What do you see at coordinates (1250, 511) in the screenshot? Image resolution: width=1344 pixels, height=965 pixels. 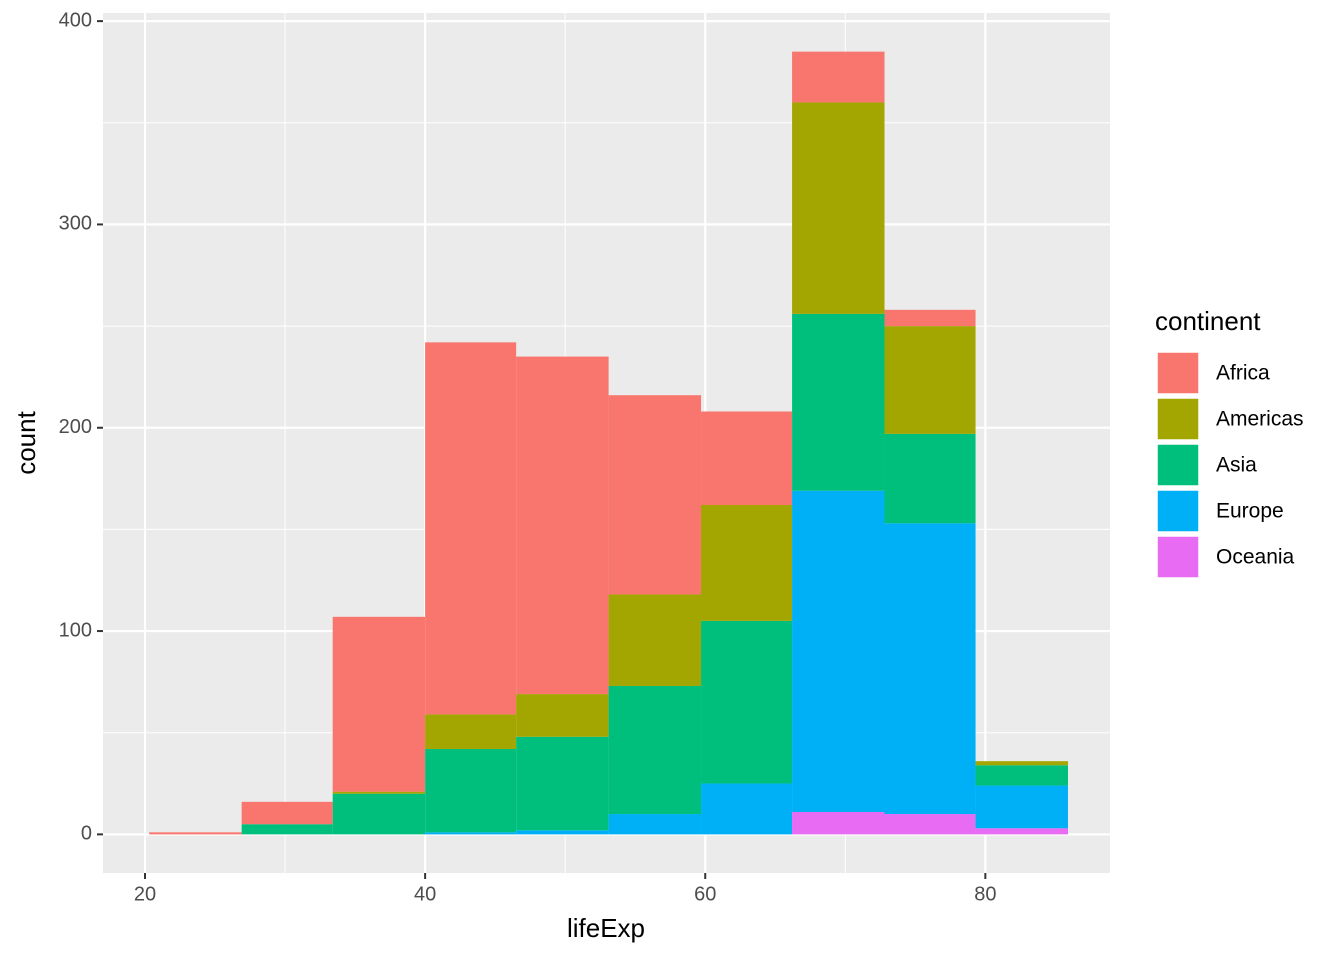 I see `legend-label: Europe` at bounding box center [1250, 511].